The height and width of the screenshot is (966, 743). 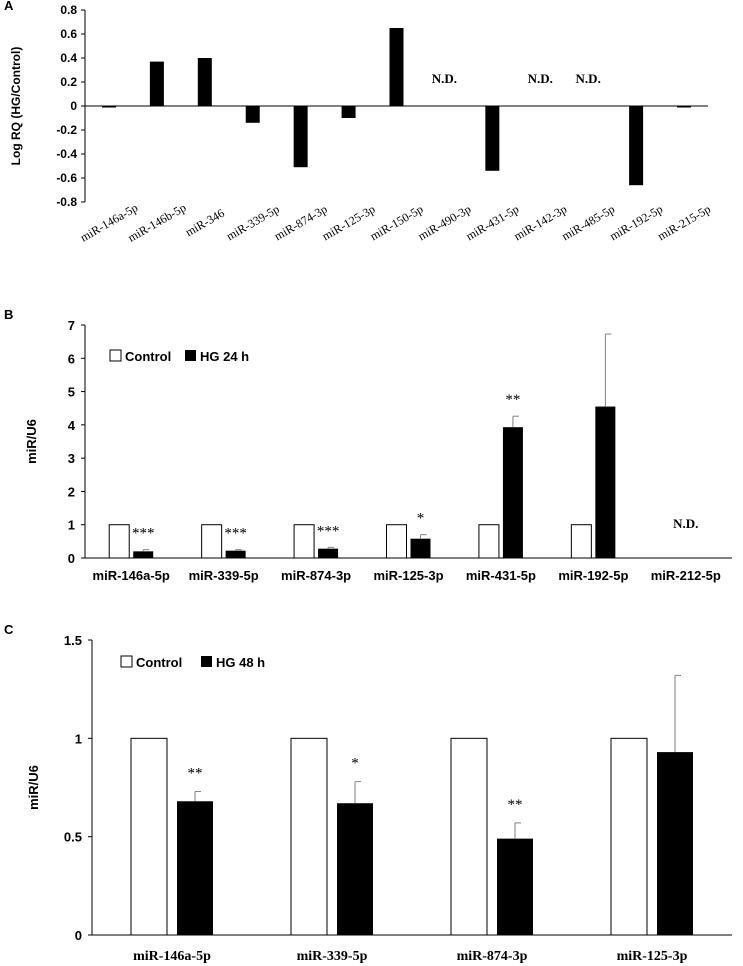 What do you see at coordinates (68, 10) in the screenshot?
I see `y-tick-label-a: 0.8` at bounding box center [68, 10].